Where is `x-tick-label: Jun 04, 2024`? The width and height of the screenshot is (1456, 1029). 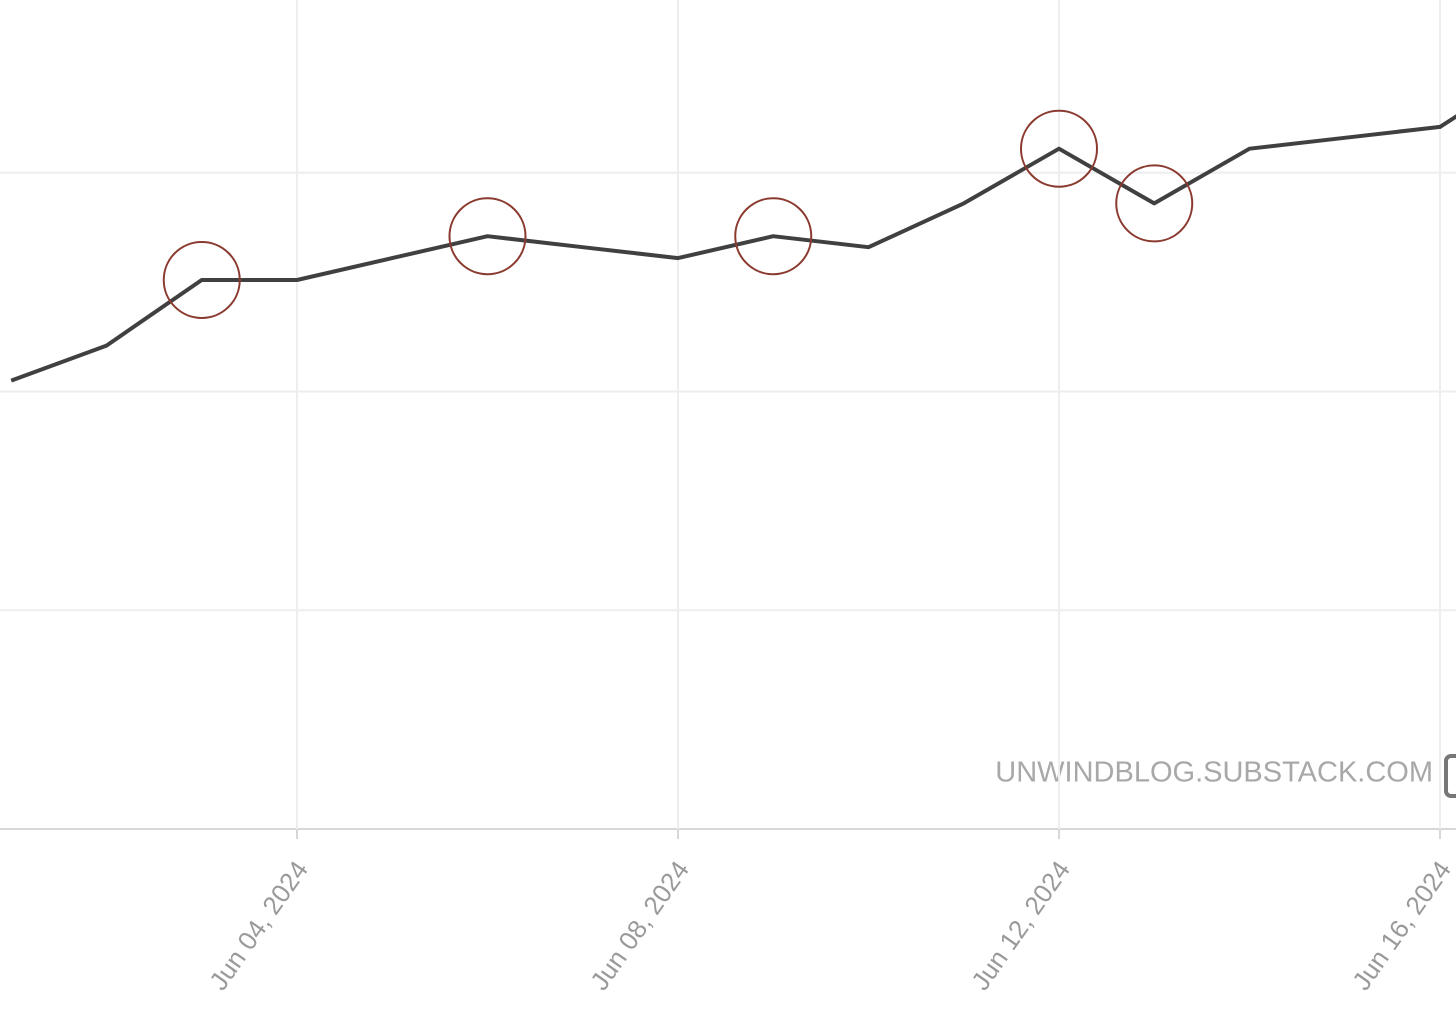 x-tick-label: Jun 04, 2024 is located at coordinates (258, 925).